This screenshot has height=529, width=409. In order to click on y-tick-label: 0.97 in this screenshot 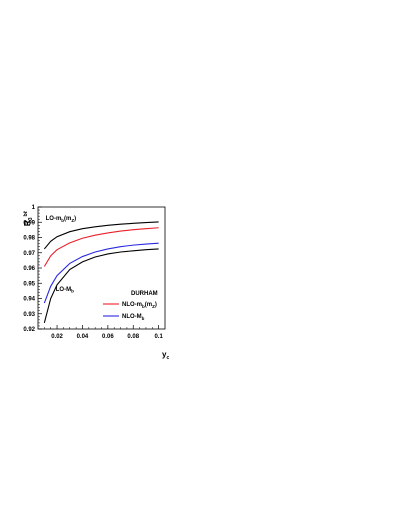, I will do `click(29, 254)`.